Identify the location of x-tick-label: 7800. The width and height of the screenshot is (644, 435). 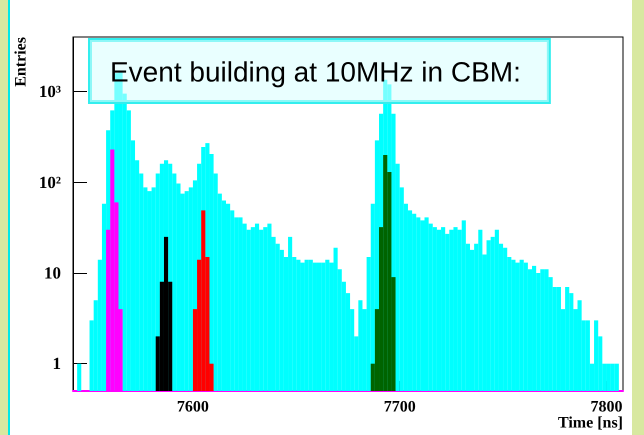
(606, 407).